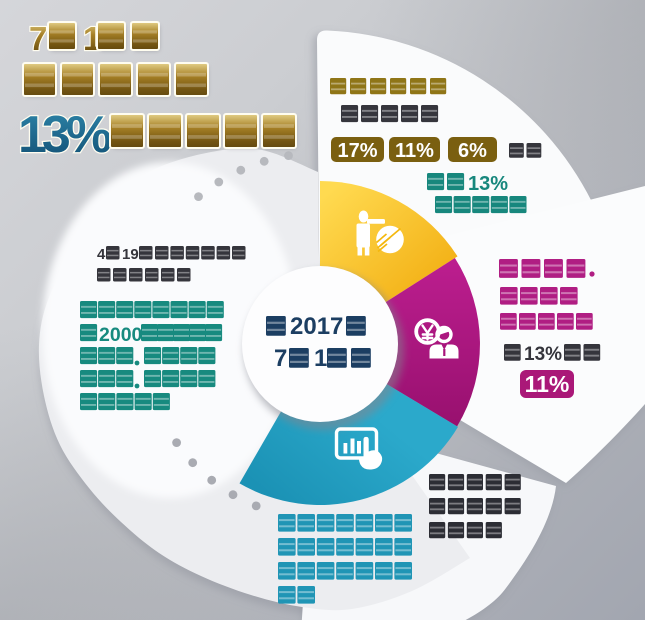 The width and height of the screenshot is (645, 620). Describe the element at coordinates (101, 254) in the screenshot. I see `svg-text: 4` at that location.